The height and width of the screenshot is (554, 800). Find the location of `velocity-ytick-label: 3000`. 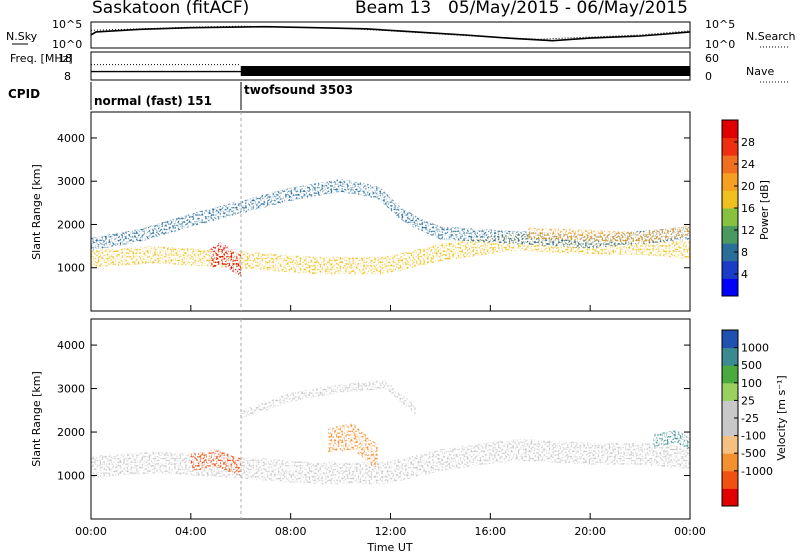

velocity-ytick-label: 3000 is located at coordinates (71, 389).